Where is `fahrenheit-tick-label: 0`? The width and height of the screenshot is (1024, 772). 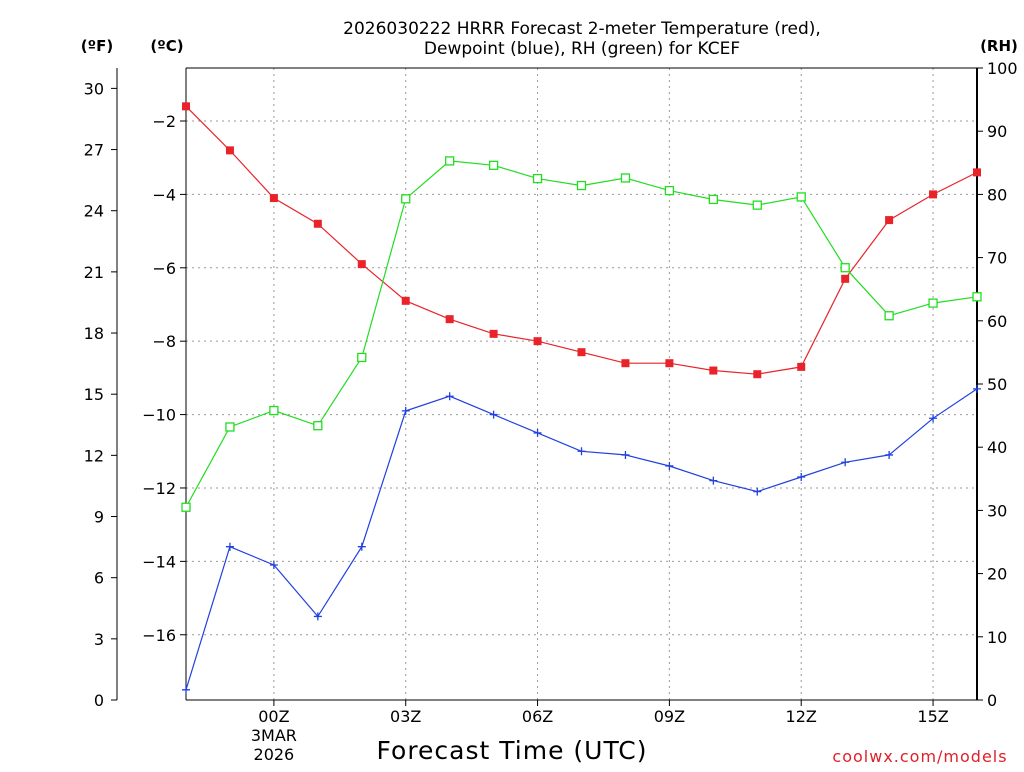 fahrenheit-tick-label: 0 is located at coordinates (99, 700).